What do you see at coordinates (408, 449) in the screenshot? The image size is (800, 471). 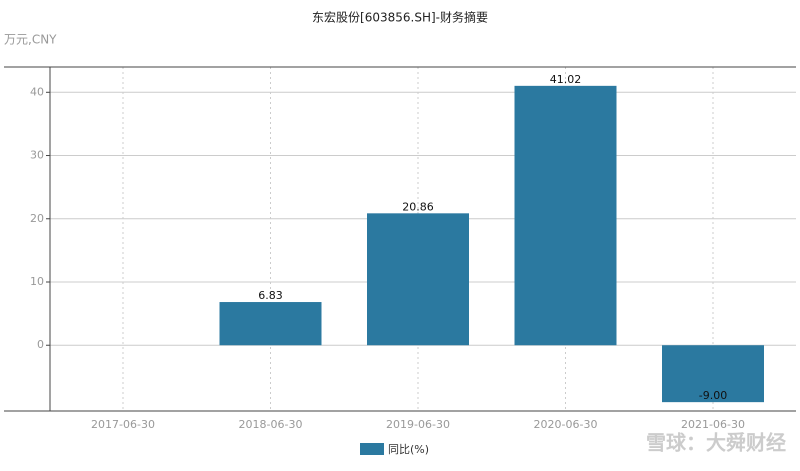 I see `legend-label: 同比(%)` at bounding box center [408, 449].